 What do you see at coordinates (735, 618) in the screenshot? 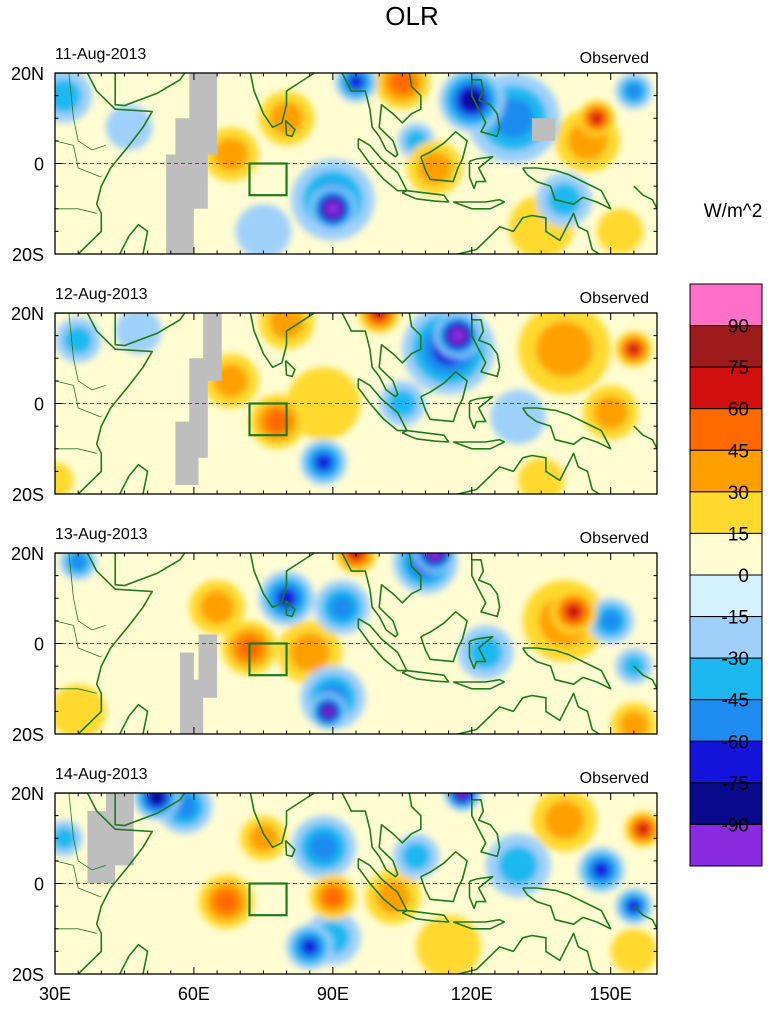
I see `colorbar-level-label: -15` at bounding box center [735, 618].